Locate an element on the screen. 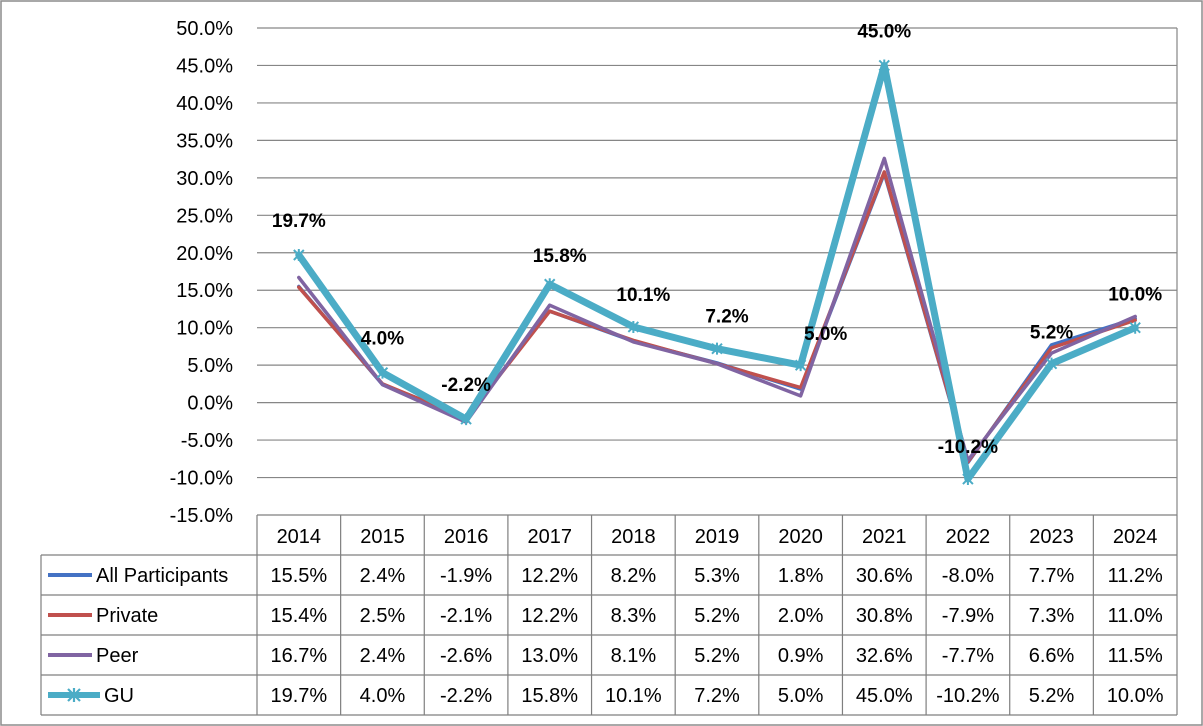 This screenshot has width=1203, height=726. table-cell-value: 7.3% is located at coordinates (1052, 616).